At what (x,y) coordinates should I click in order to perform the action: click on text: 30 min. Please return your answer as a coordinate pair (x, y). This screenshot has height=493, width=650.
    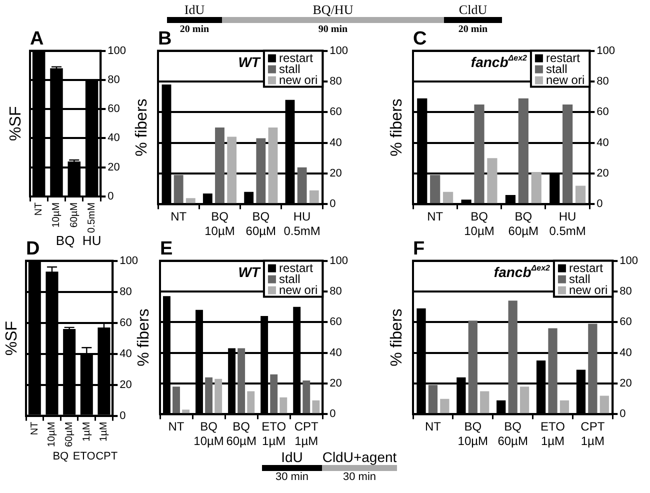
    Looking at the image, I should click on (359, 477).